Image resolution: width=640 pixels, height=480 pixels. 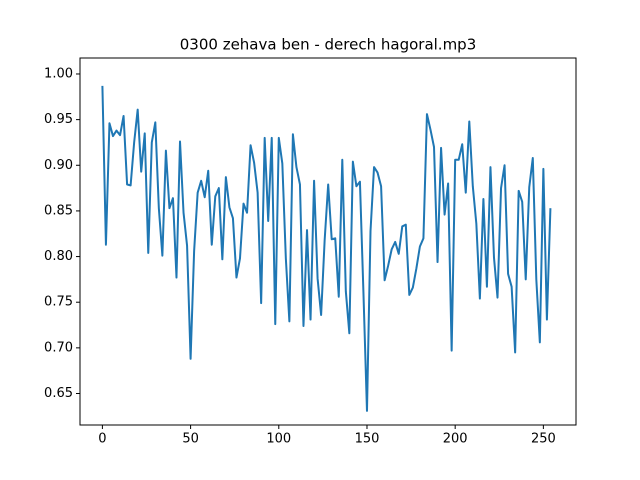 What do you see at coordinates (190, 439) in the screenshot?
I see `x-tick-label: 50` at bounding box center [190, 439].